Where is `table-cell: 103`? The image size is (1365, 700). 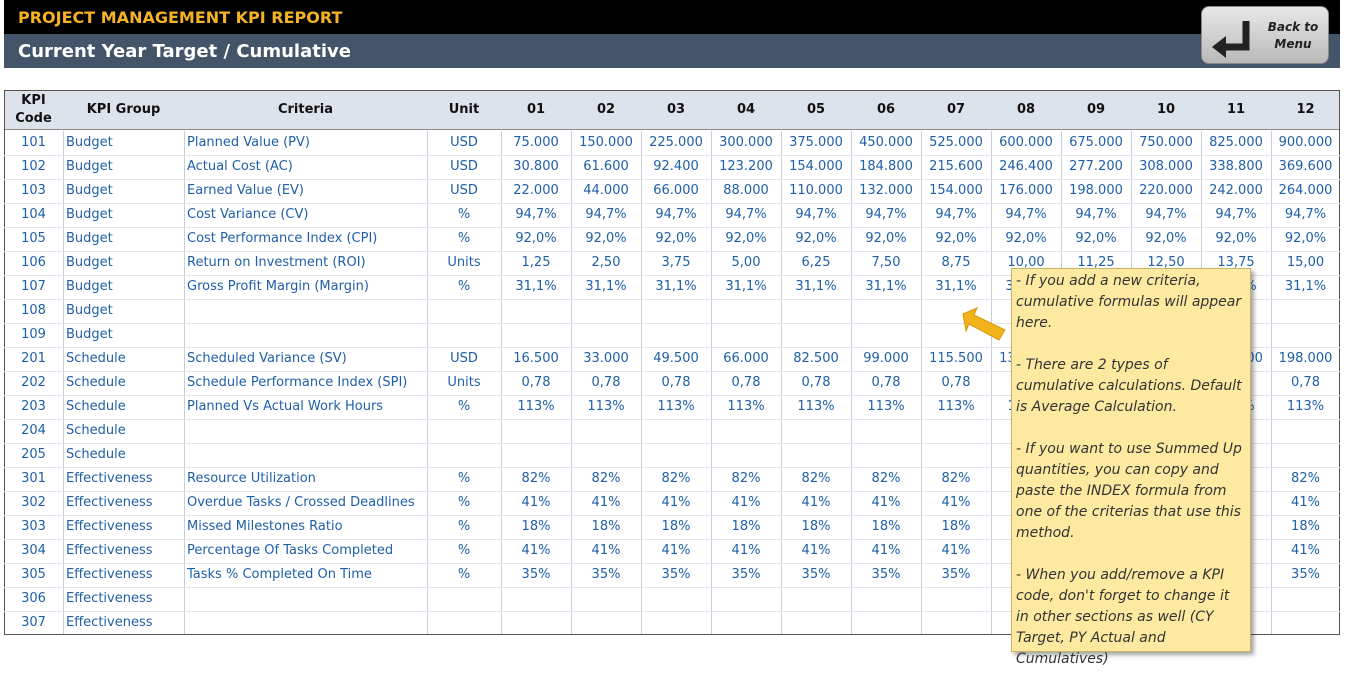
table-cell: 103 is located at coordinates (33, 190).